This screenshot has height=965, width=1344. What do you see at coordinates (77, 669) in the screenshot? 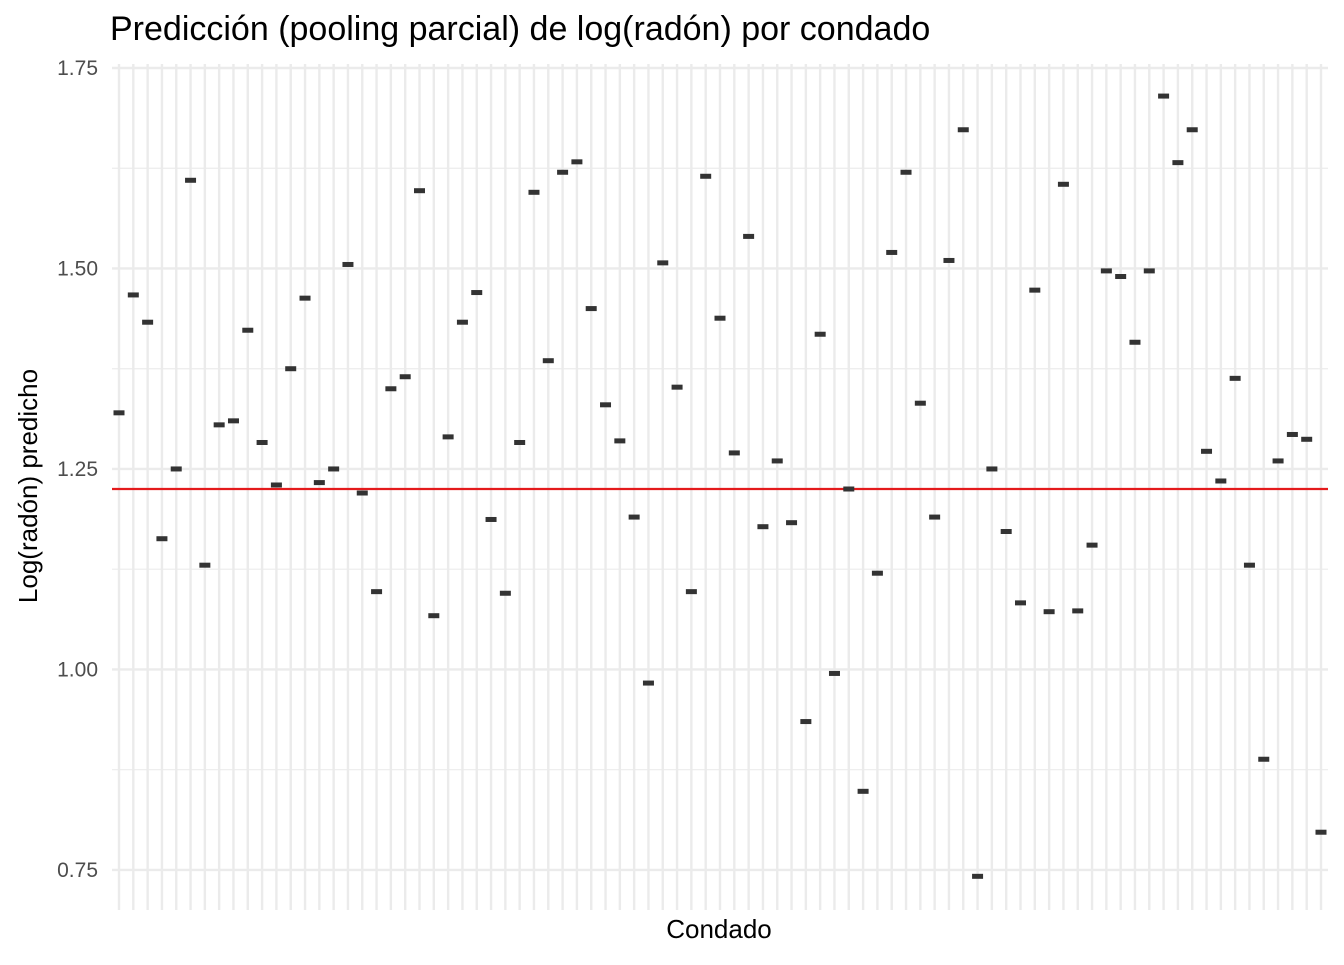
I see `y-tick-label: 1.00` at bounding box center [77, 669].